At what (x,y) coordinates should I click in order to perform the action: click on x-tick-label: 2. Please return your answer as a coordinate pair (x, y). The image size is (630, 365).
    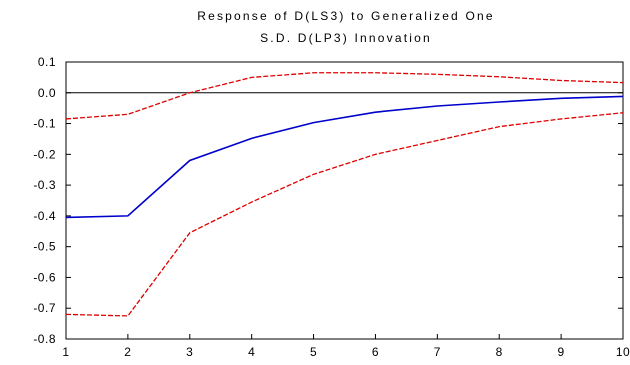
    Looking at the image, I should click on (127, 352).